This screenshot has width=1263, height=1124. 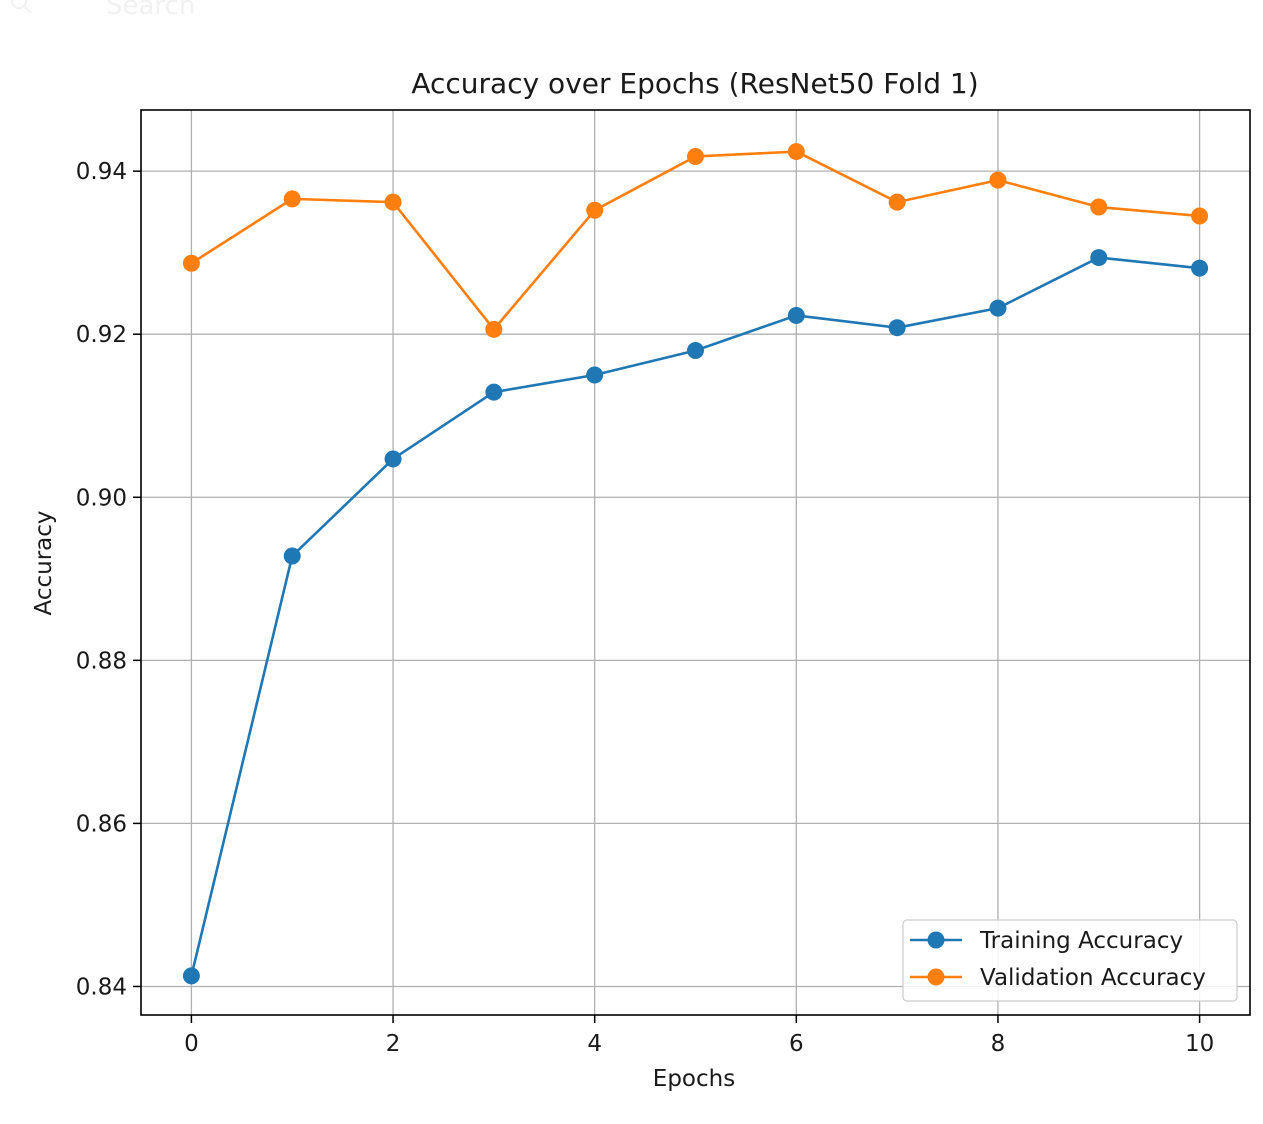 I want to click on x-tick-label: 8, so click(x=998, y=1044).